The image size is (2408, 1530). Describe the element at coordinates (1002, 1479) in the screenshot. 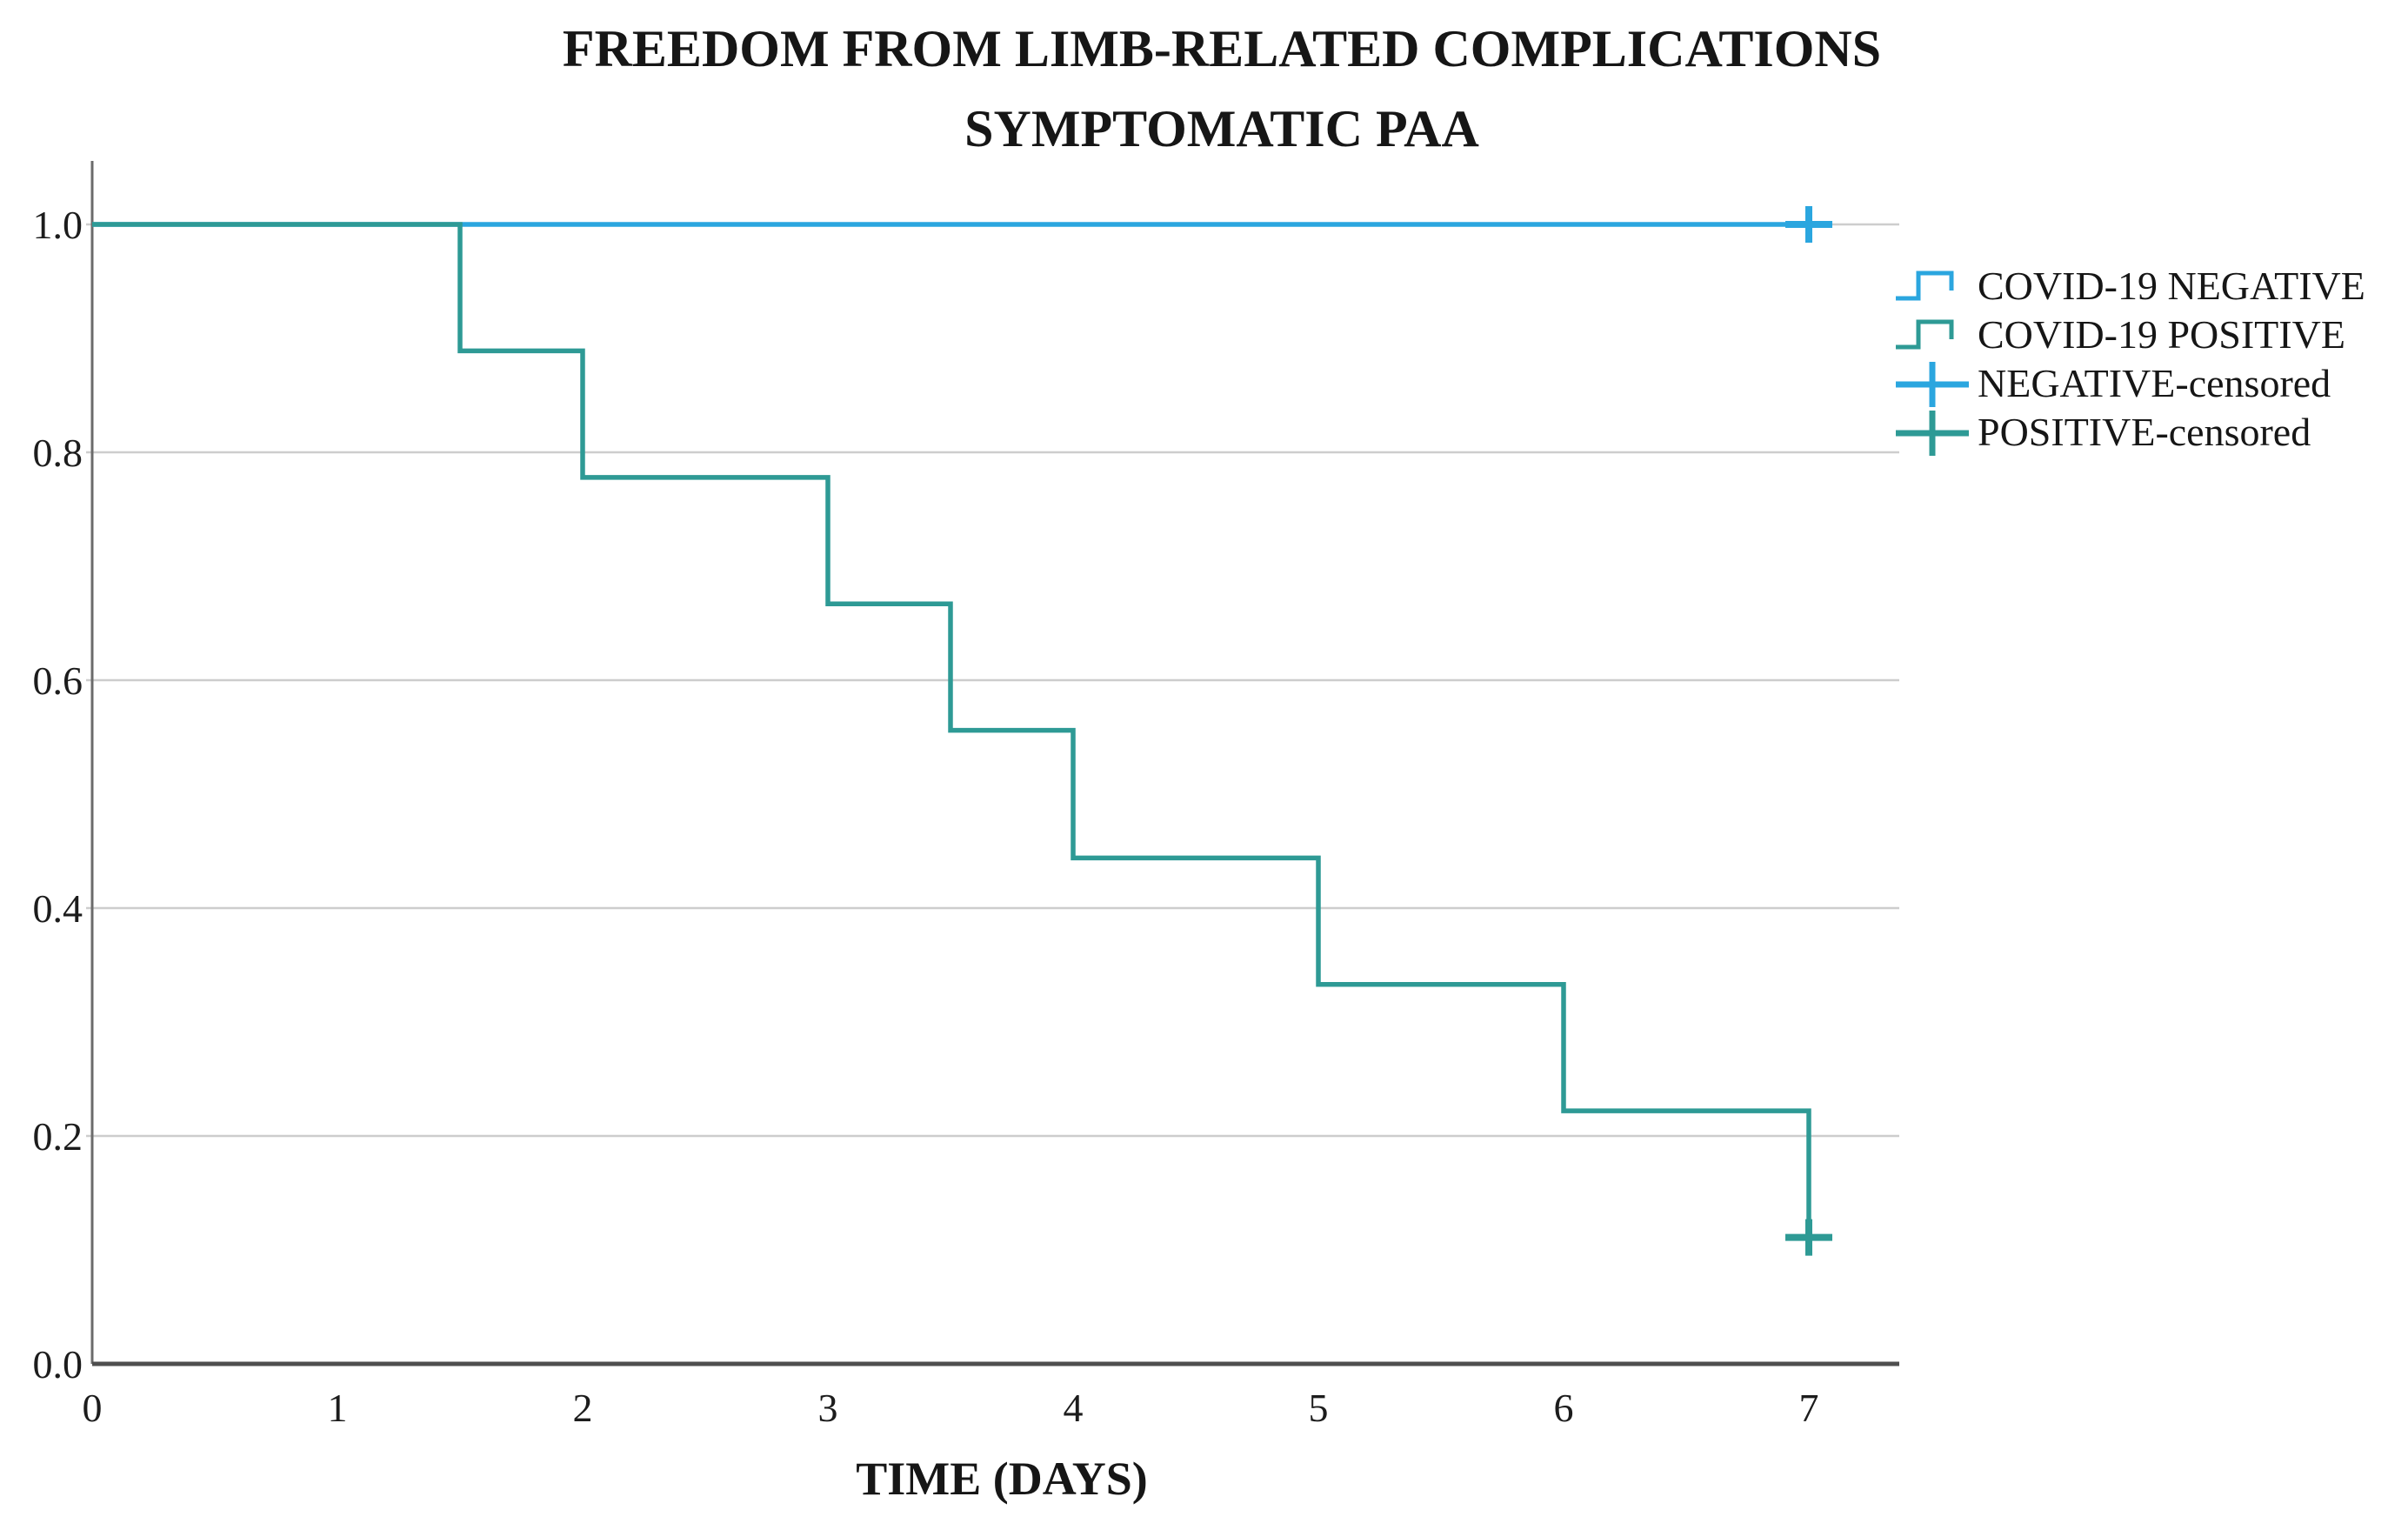

I see `x-axis-title: TIME (DAYS)` at that location.